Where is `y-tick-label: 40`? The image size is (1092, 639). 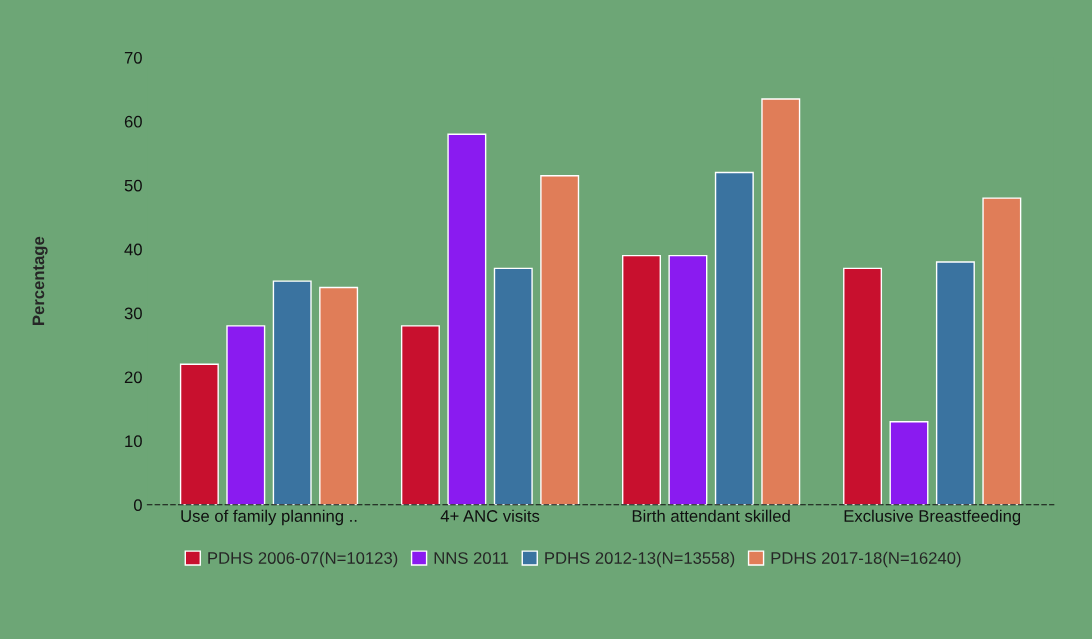
y-tick-label: 40 is located at coordinates (133, 249).